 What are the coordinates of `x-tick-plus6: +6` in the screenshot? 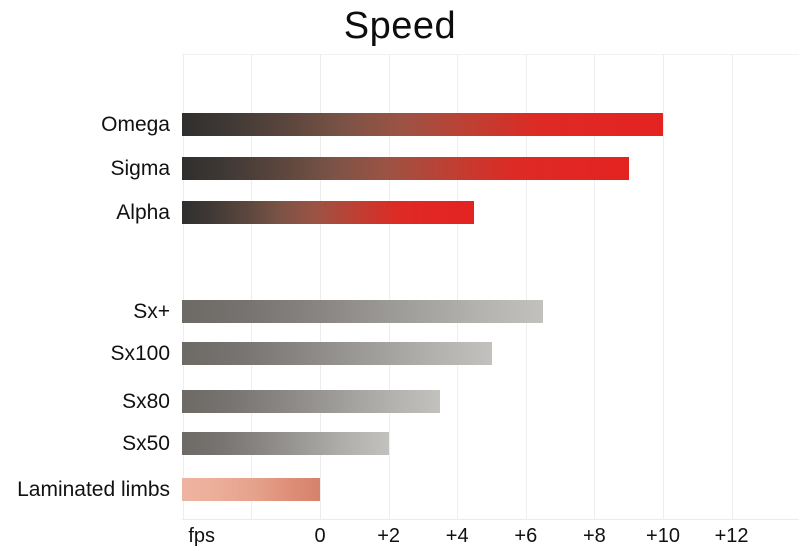 It's located at (526, 536).